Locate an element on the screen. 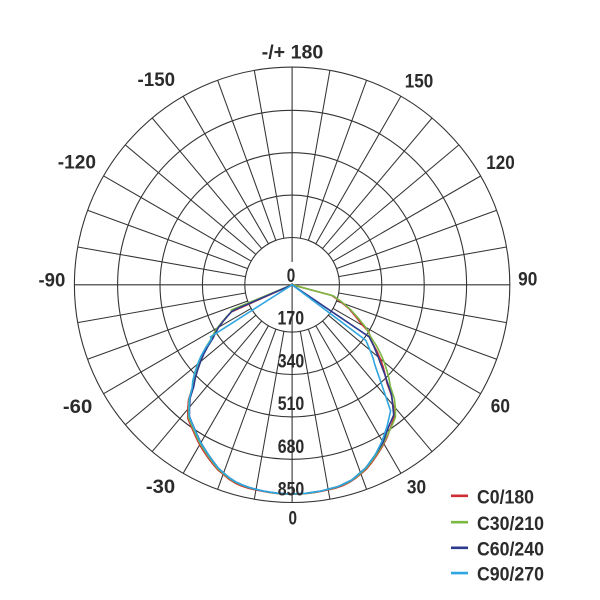 This screenshot has width=600, height=600. svg-text: 60 is located at coordinates (500, 406).